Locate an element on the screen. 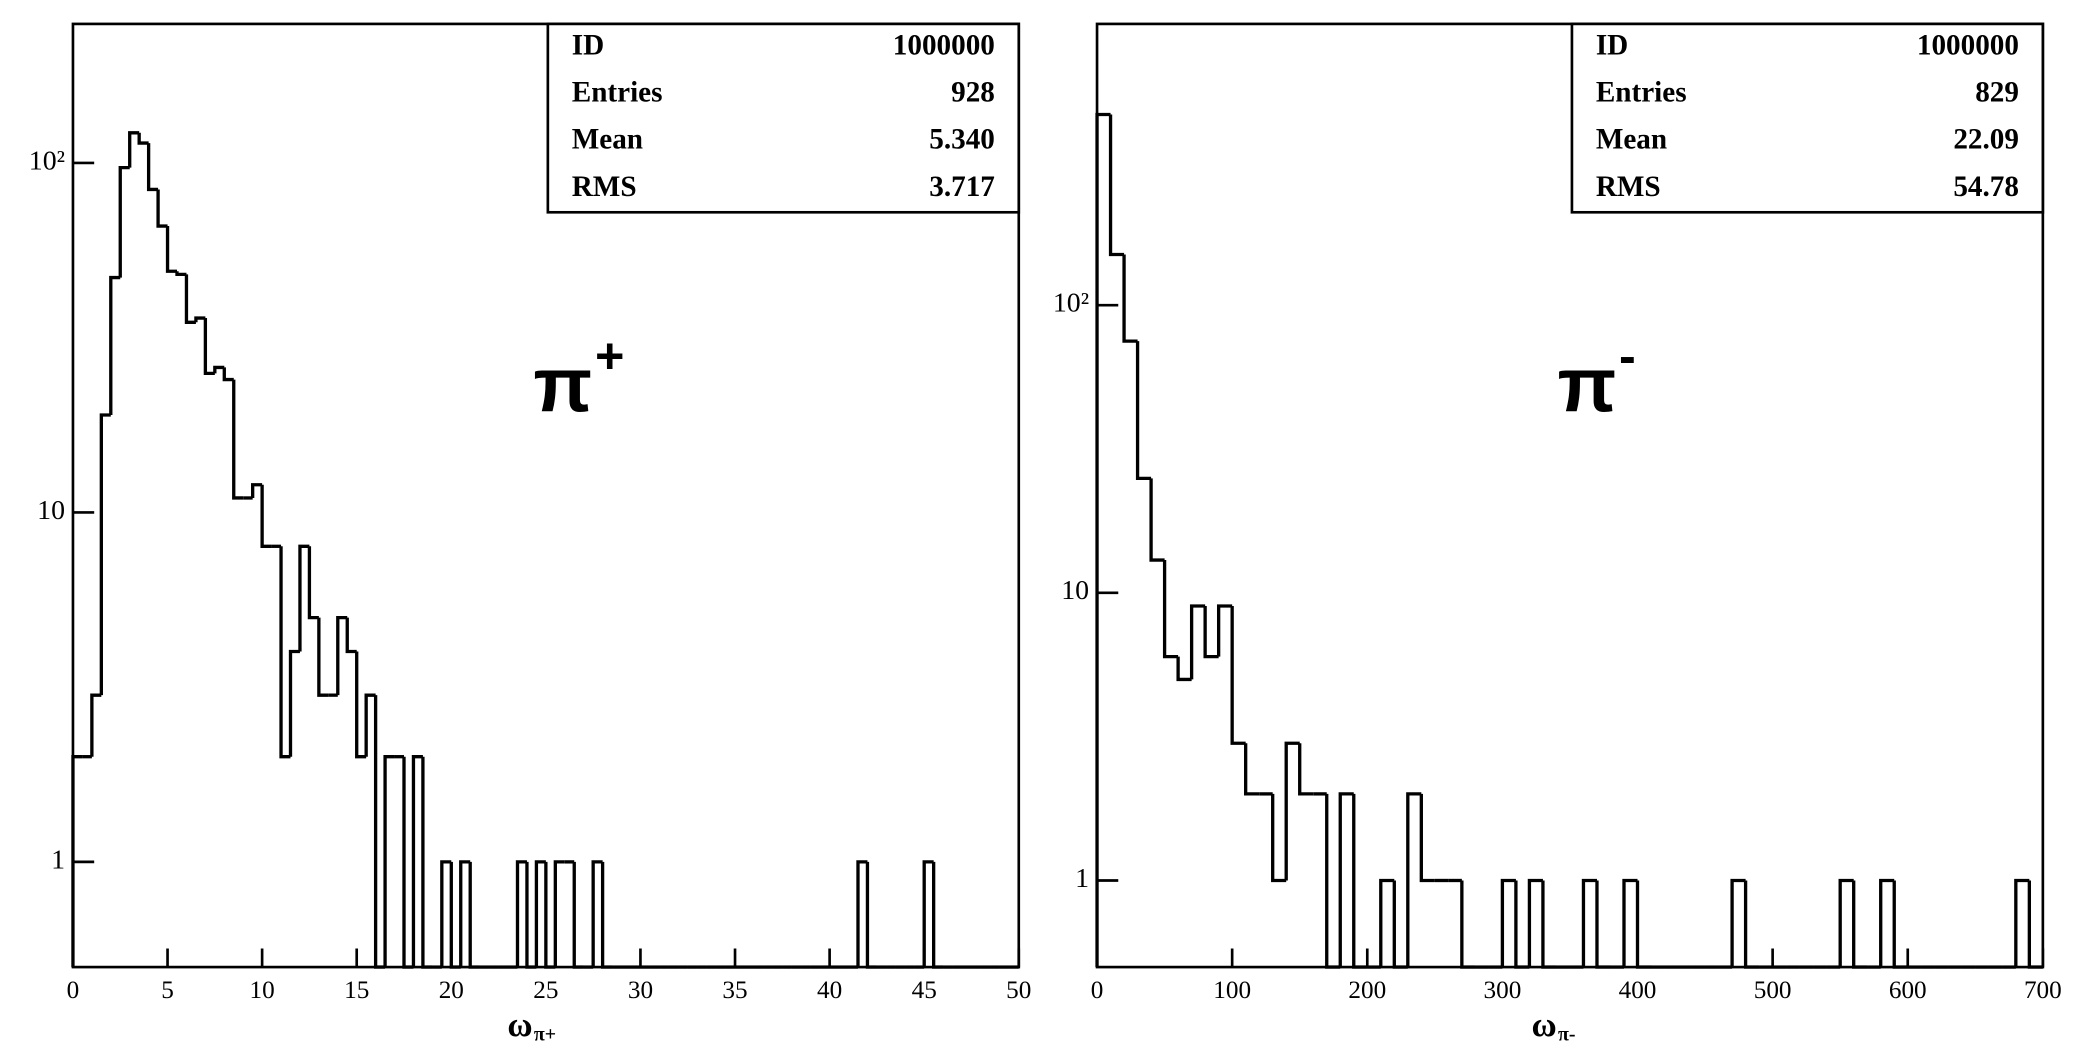 This screenshot has height=1056, width=2080. x-axis-label-sub: π- is located at coordinates (1567, 1035).